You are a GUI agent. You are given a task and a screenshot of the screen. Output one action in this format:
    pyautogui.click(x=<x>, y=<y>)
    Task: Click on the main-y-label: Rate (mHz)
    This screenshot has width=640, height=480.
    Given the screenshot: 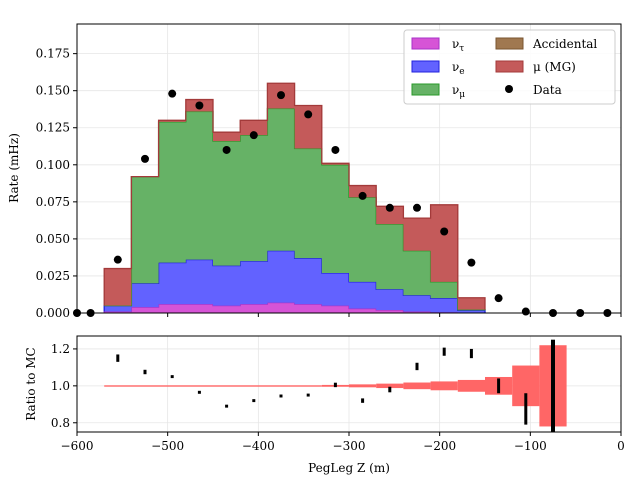 What is the action you would take?
    pyautogui.click(x=14, y=168)
    